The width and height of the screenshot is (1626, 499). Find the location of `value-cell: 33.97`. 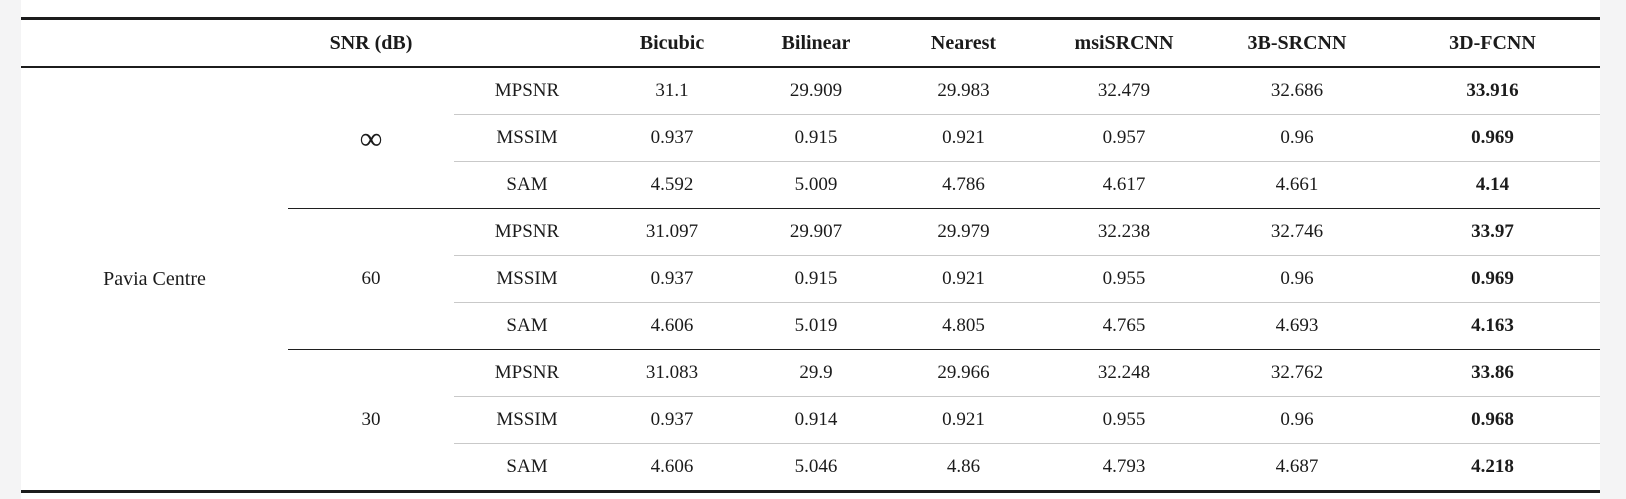

value-cell: 33.97 is located at coordinates (1492, 232).